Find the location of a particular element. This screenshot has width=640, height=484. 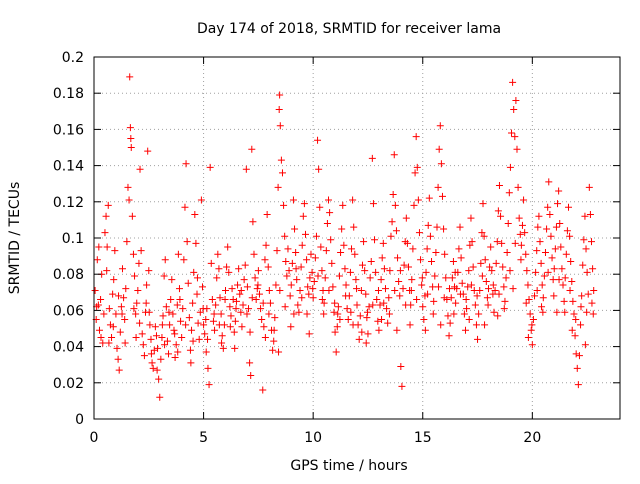

x-tick-label: 5 is located at coordinates (203, 438).